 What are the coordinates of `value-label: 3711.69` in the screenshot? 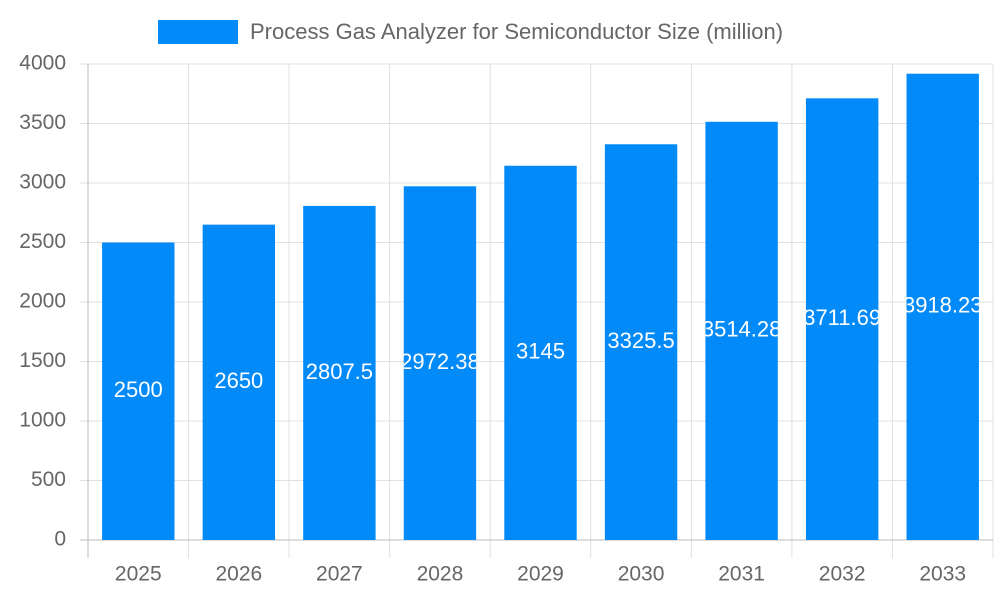 It's located at (842, 317).